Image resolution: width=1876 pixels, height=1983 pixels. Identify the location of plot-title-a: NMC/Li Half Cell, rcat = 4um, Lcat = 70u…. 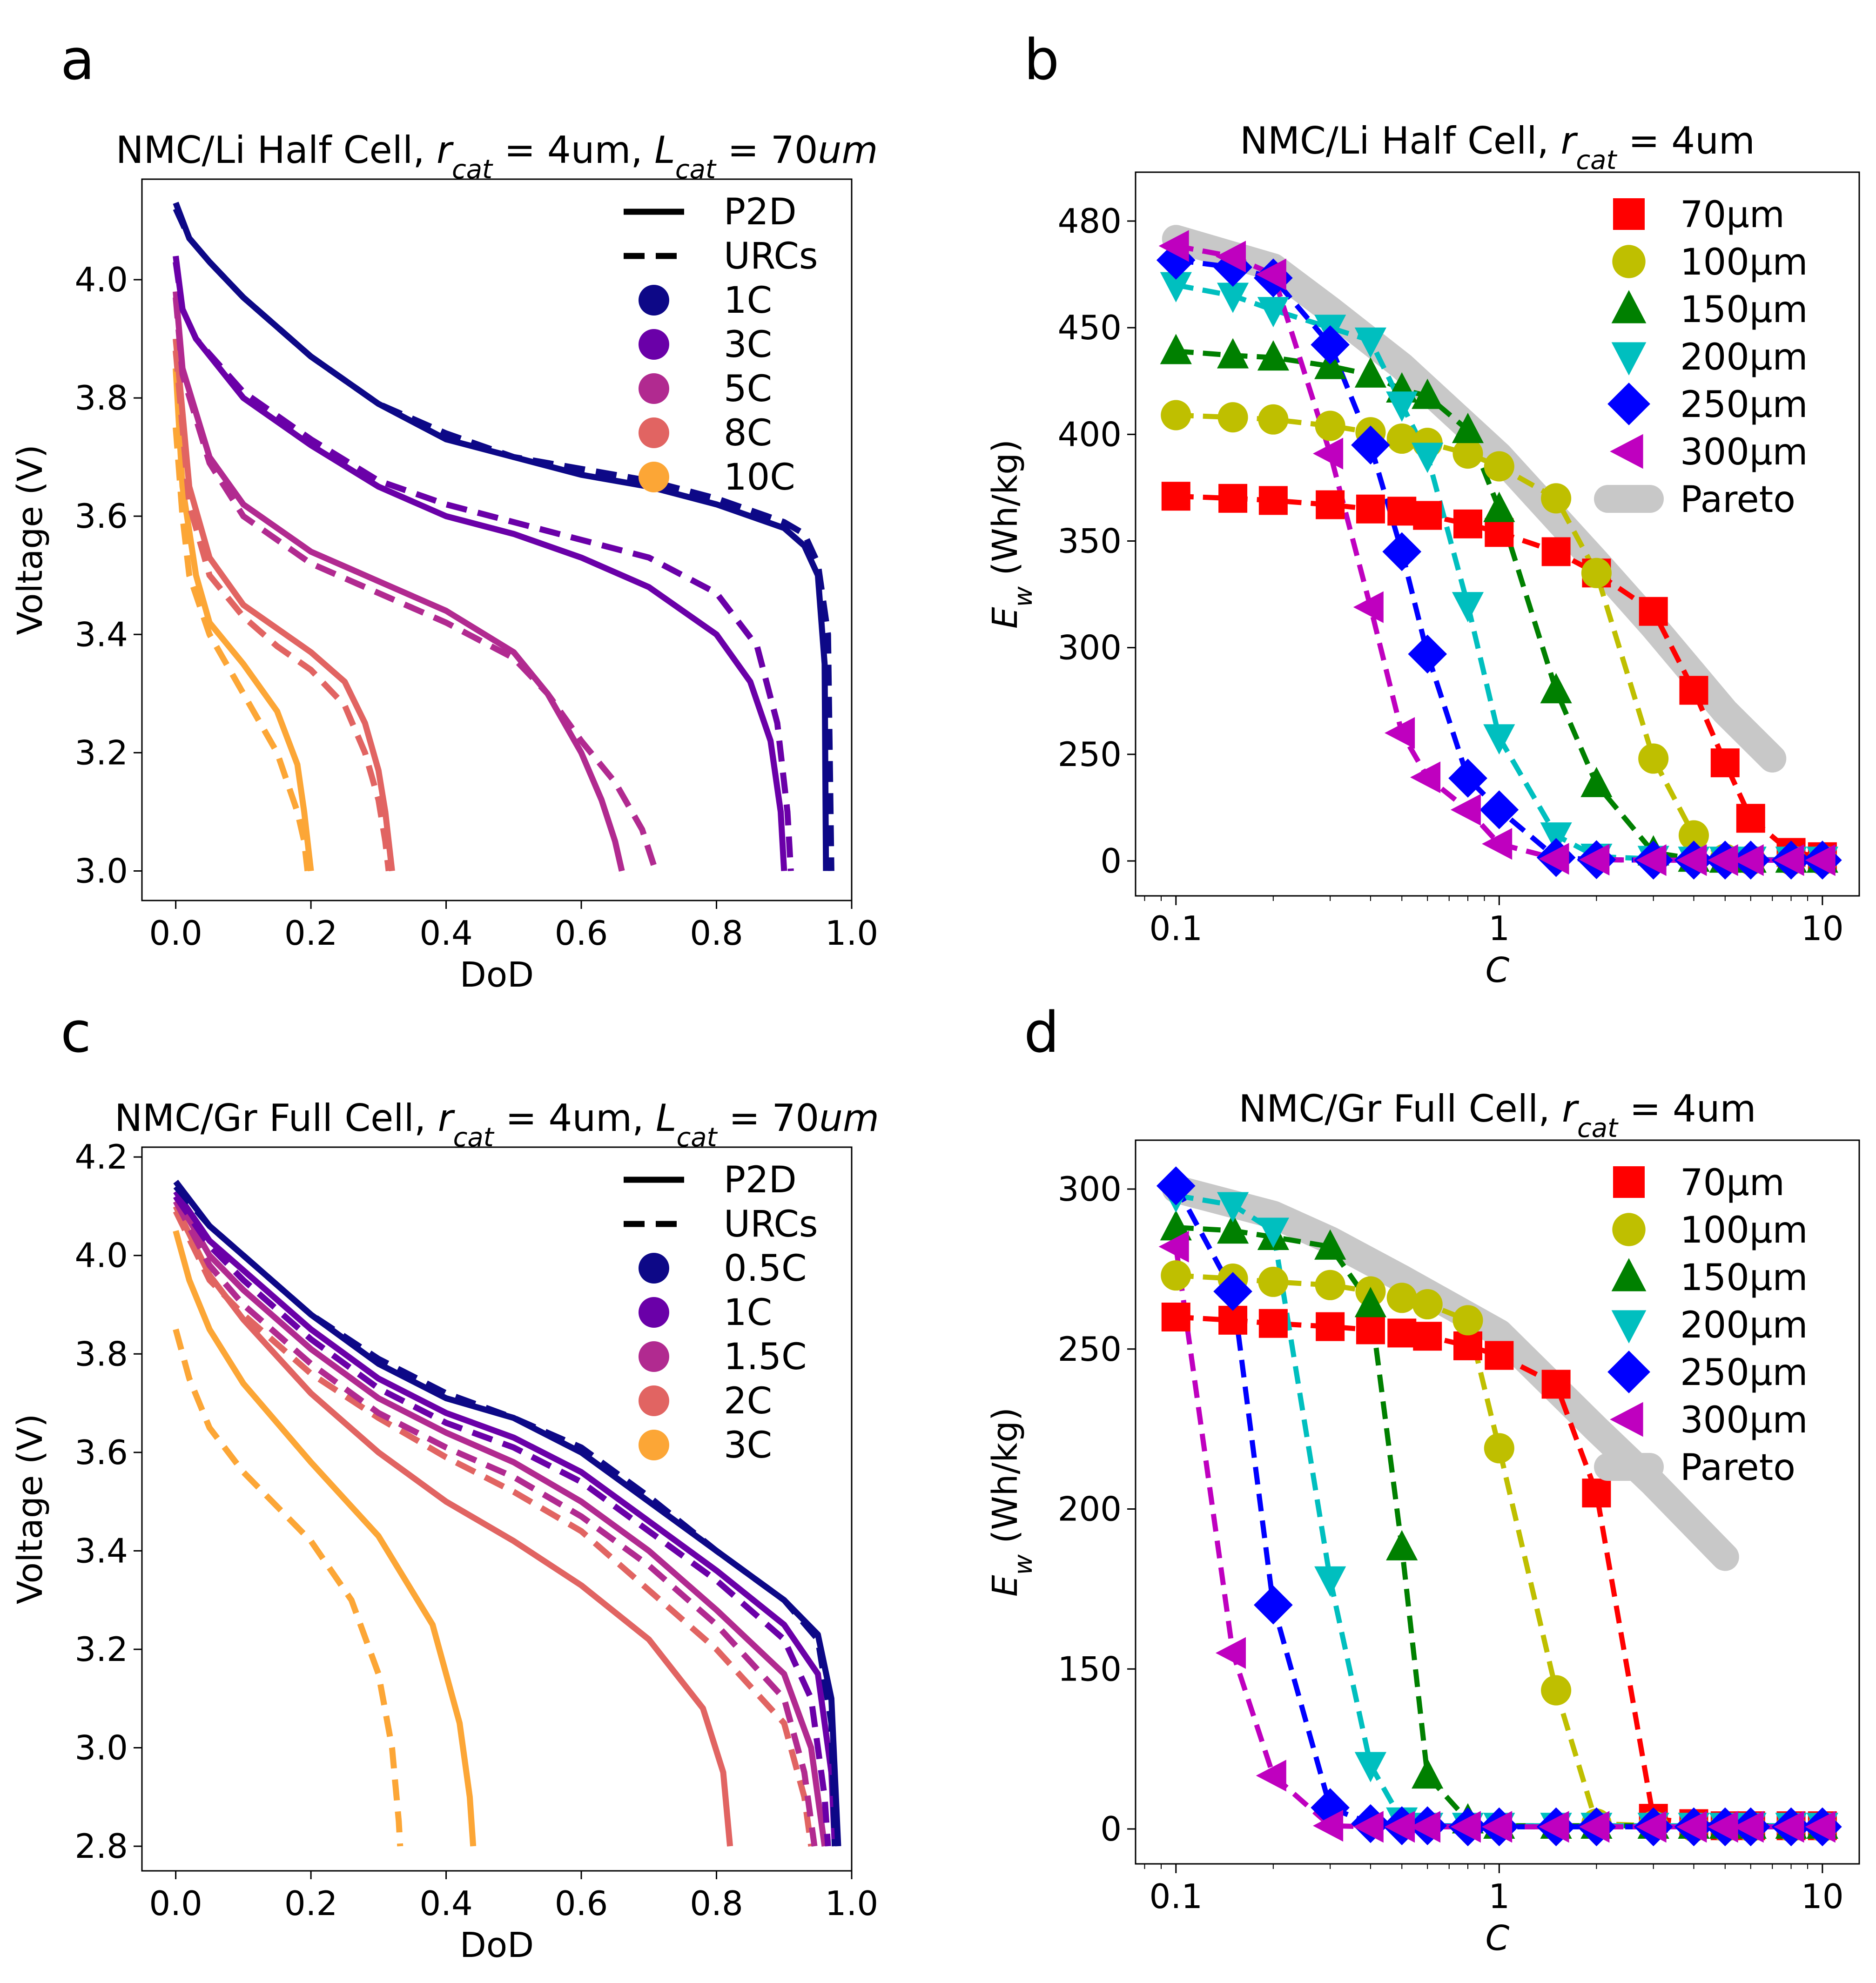
(497, 156).